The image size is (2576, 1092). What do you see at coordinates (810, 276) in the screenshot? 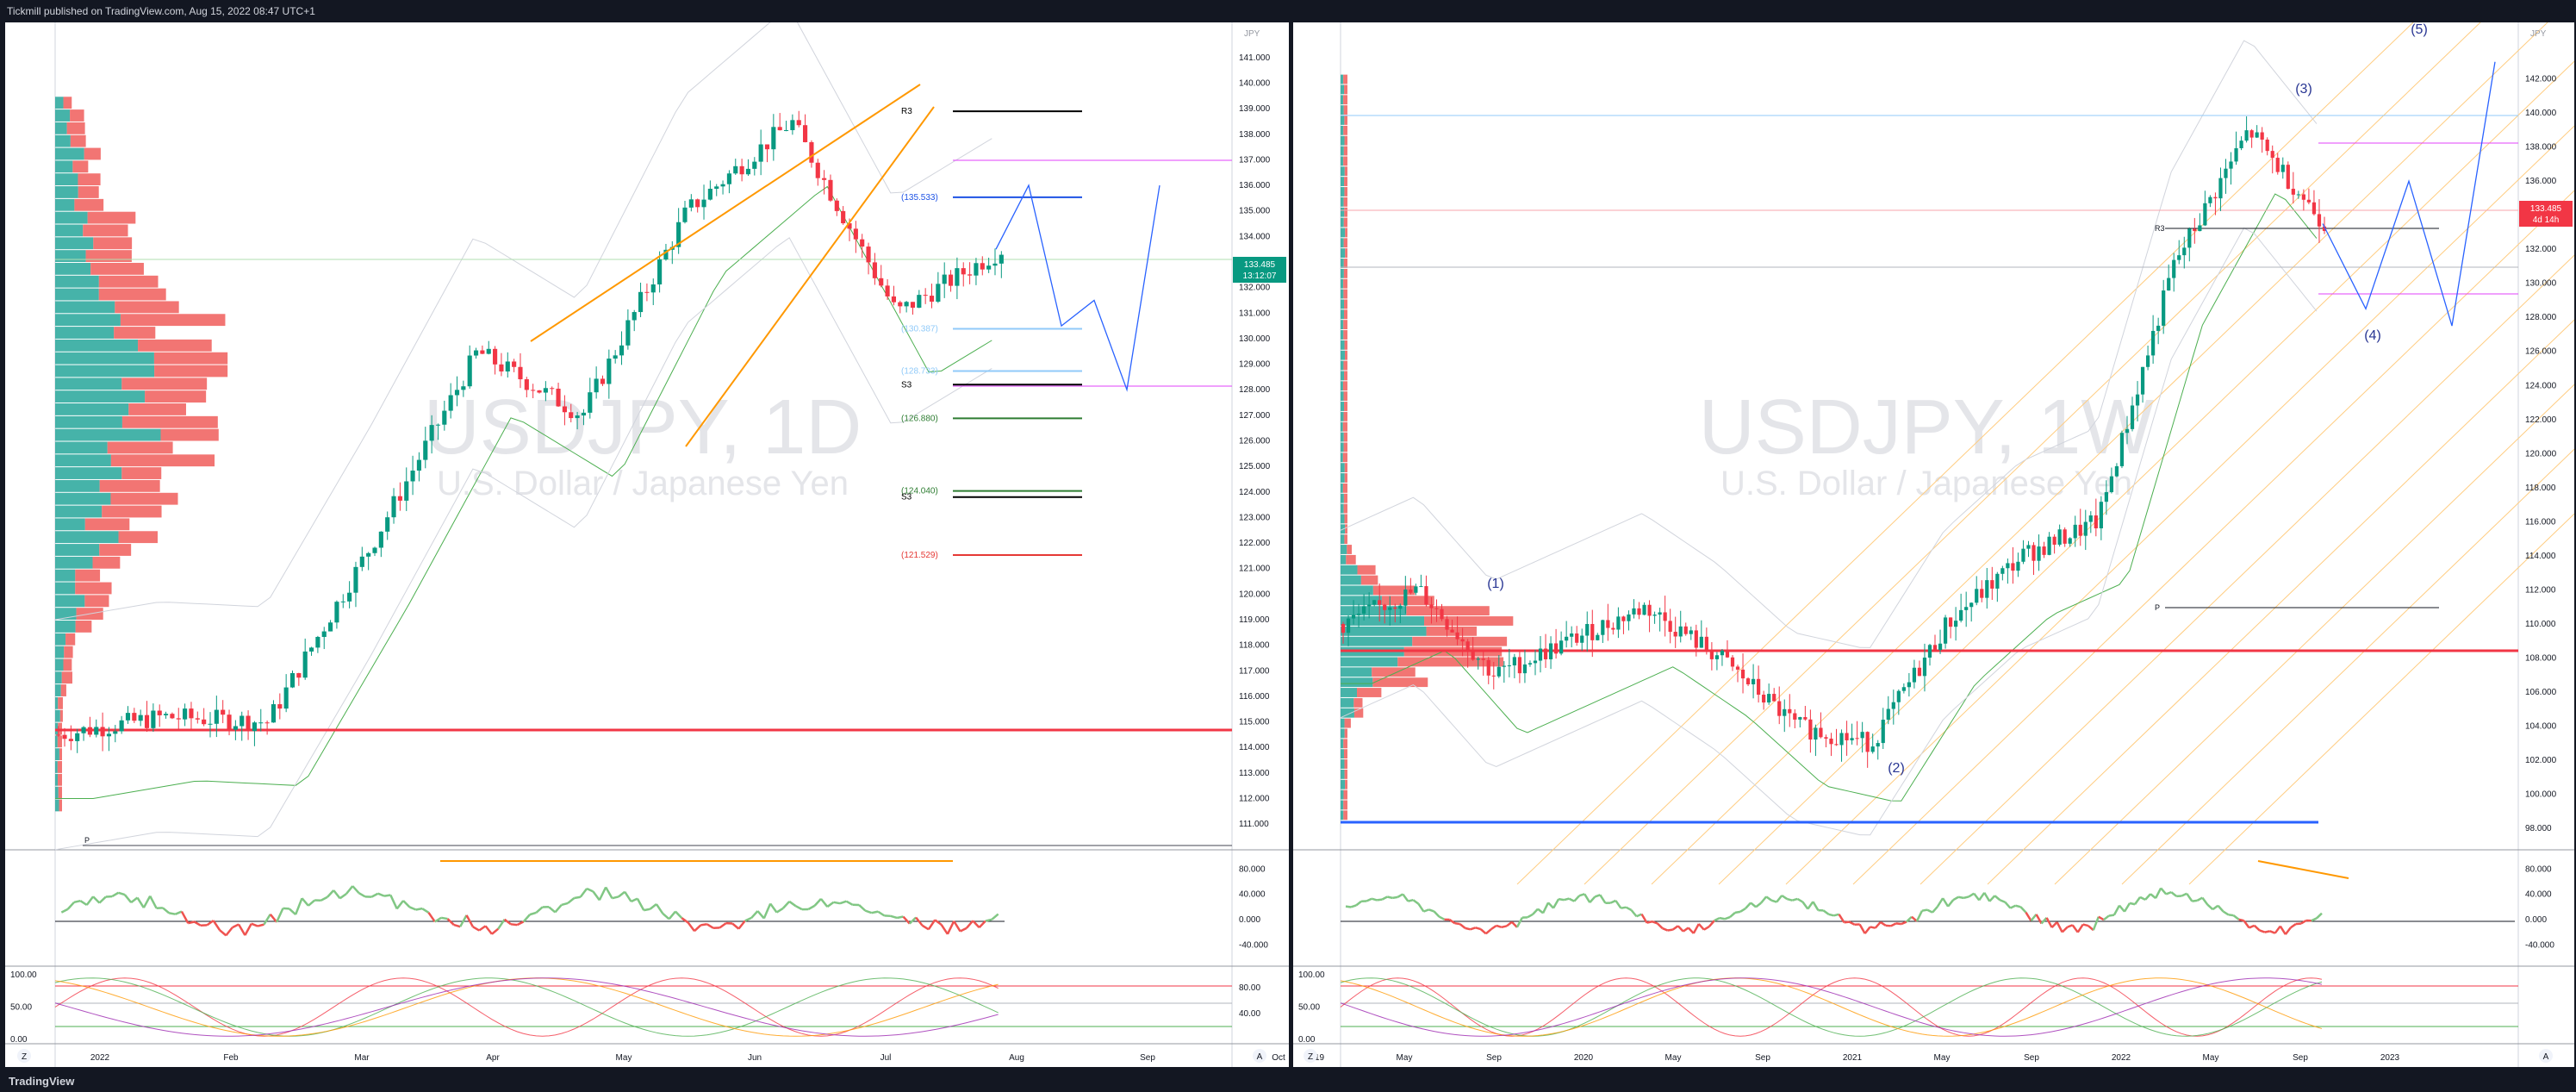
I see `wedge-lower-line` at bounding box center [810, 276].